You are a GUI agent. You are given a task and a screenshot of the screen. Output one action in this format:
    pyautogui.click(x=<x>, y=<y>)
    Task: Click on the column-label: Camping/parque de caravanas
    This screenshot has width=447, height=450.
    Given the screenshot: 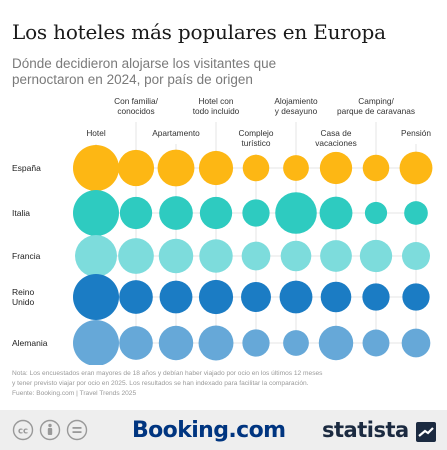 What is the action you would take?
    pyautogui.click(x=376, y=106)
    